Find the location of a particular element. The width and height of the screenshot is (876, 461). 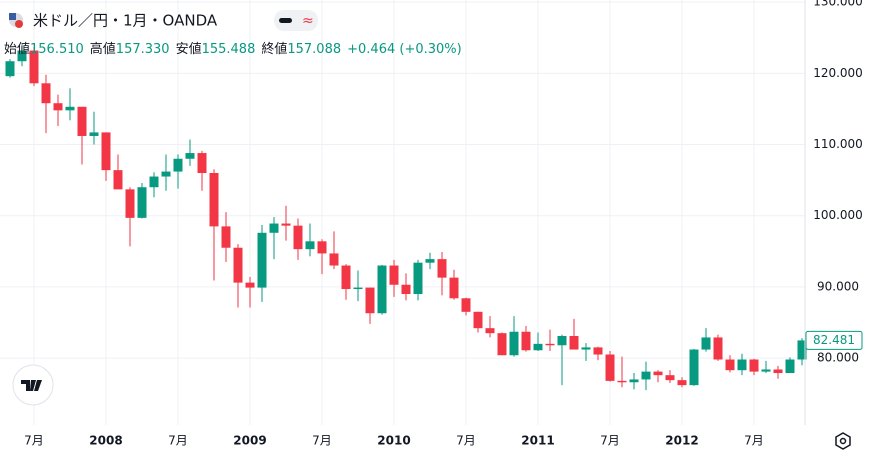

settings-gear is located at coordinates (843, 441).